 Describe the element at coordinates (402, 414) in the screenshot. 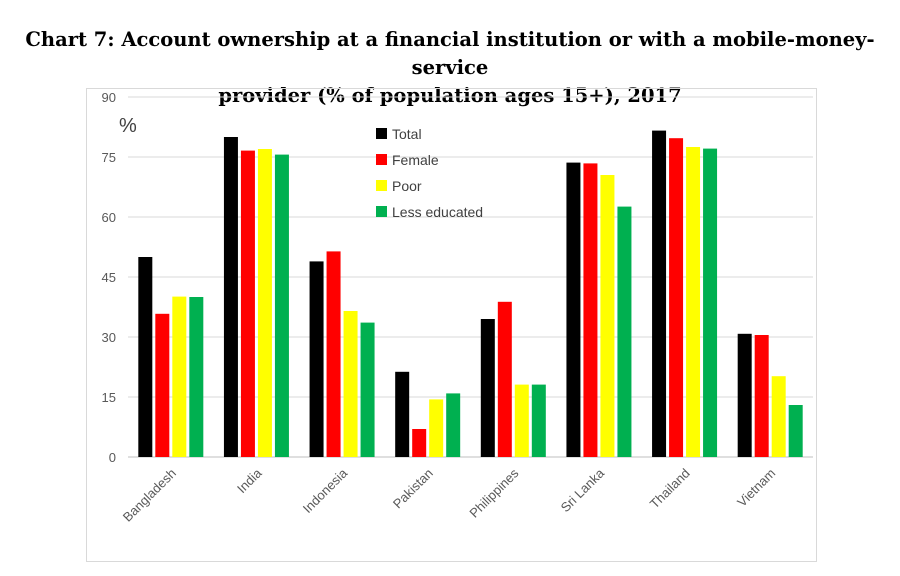

I see `bar-pakistan-total` at that location.